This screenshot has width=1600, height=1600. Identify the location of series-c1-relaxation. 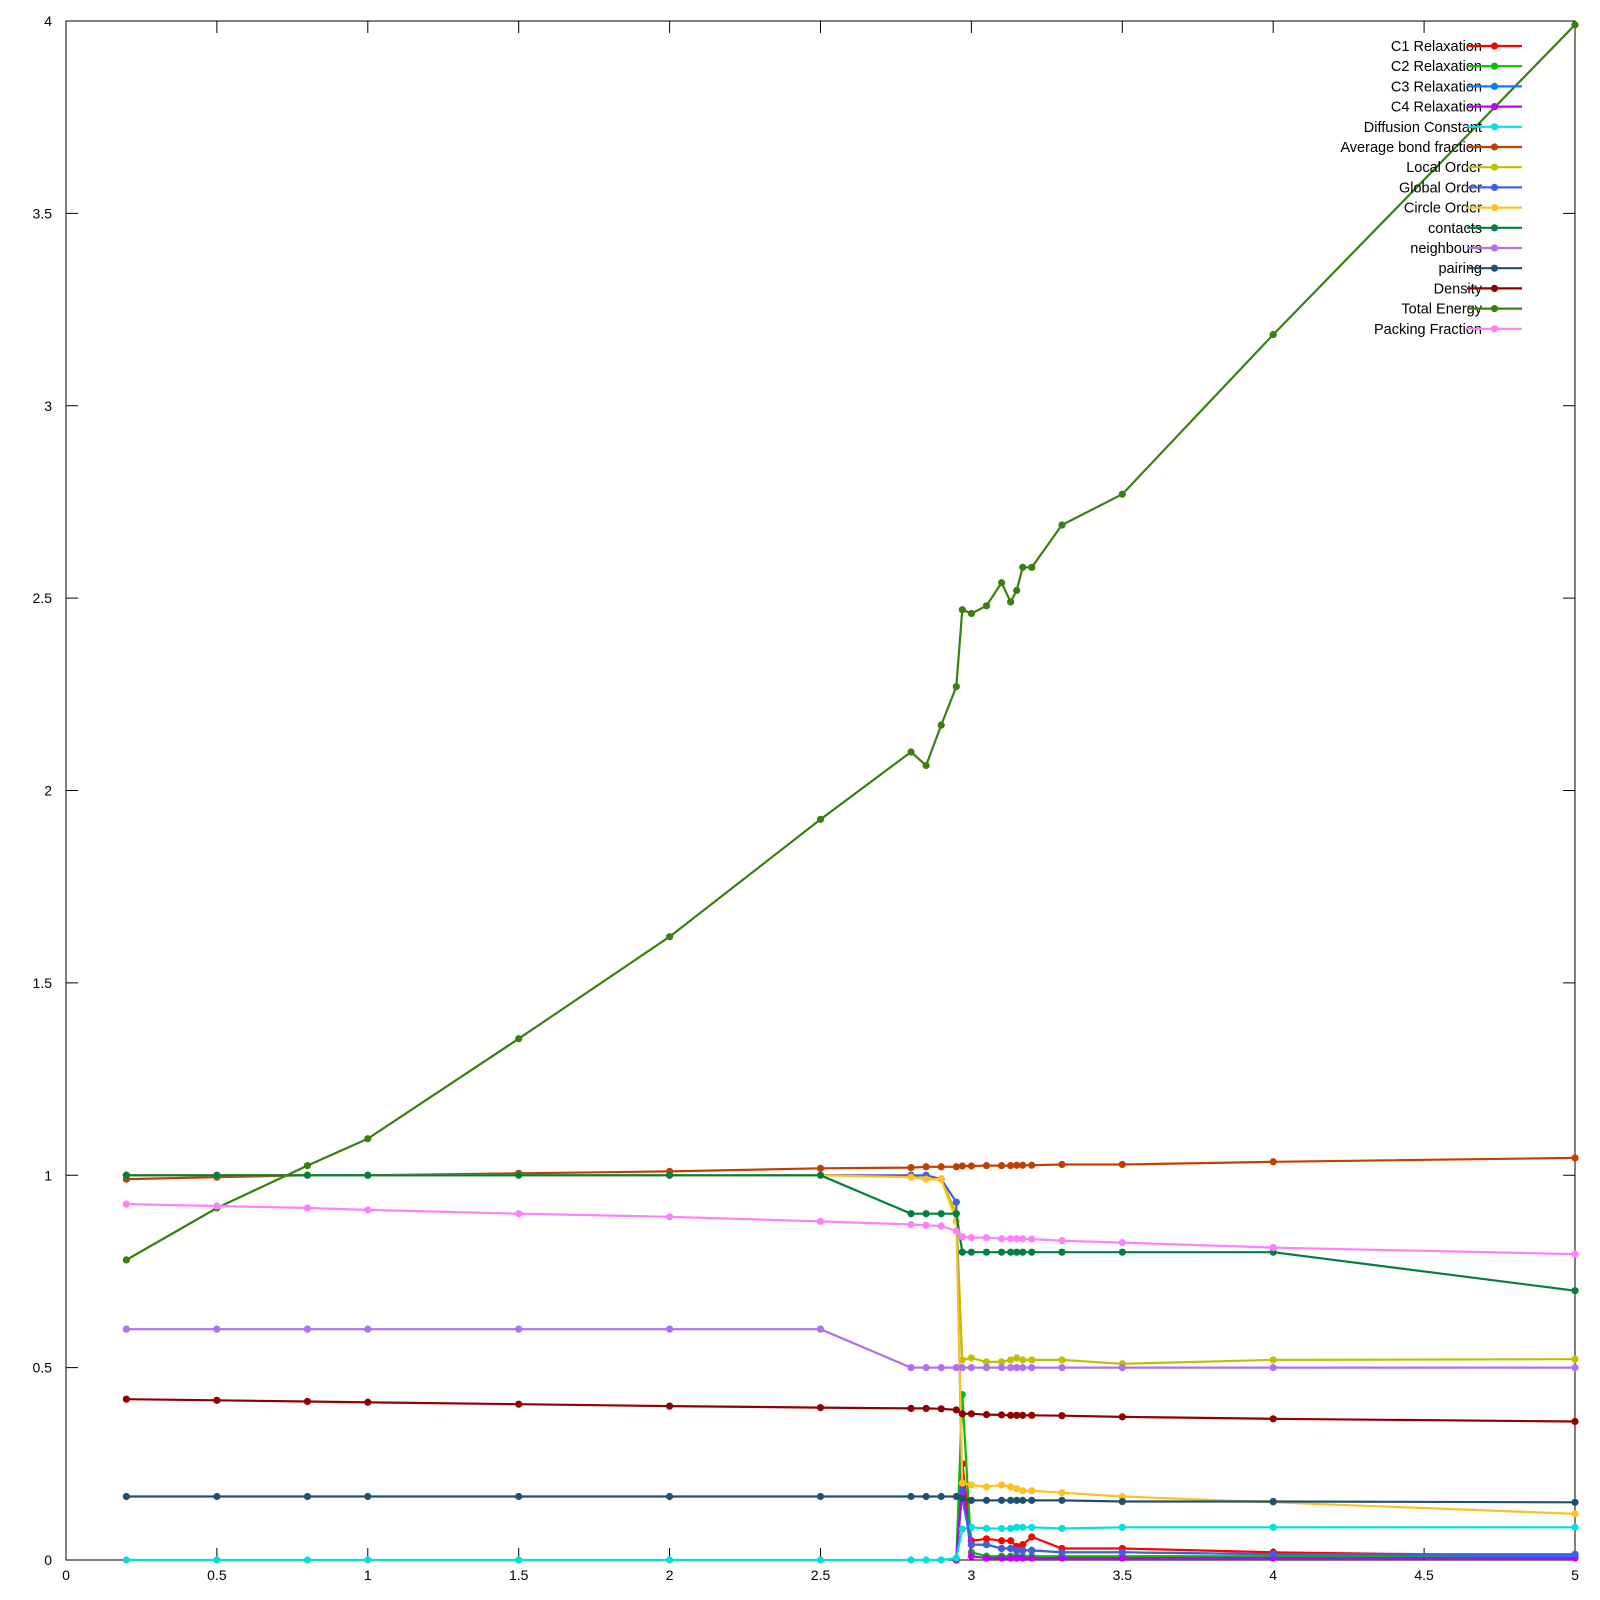
(1265, 1512).